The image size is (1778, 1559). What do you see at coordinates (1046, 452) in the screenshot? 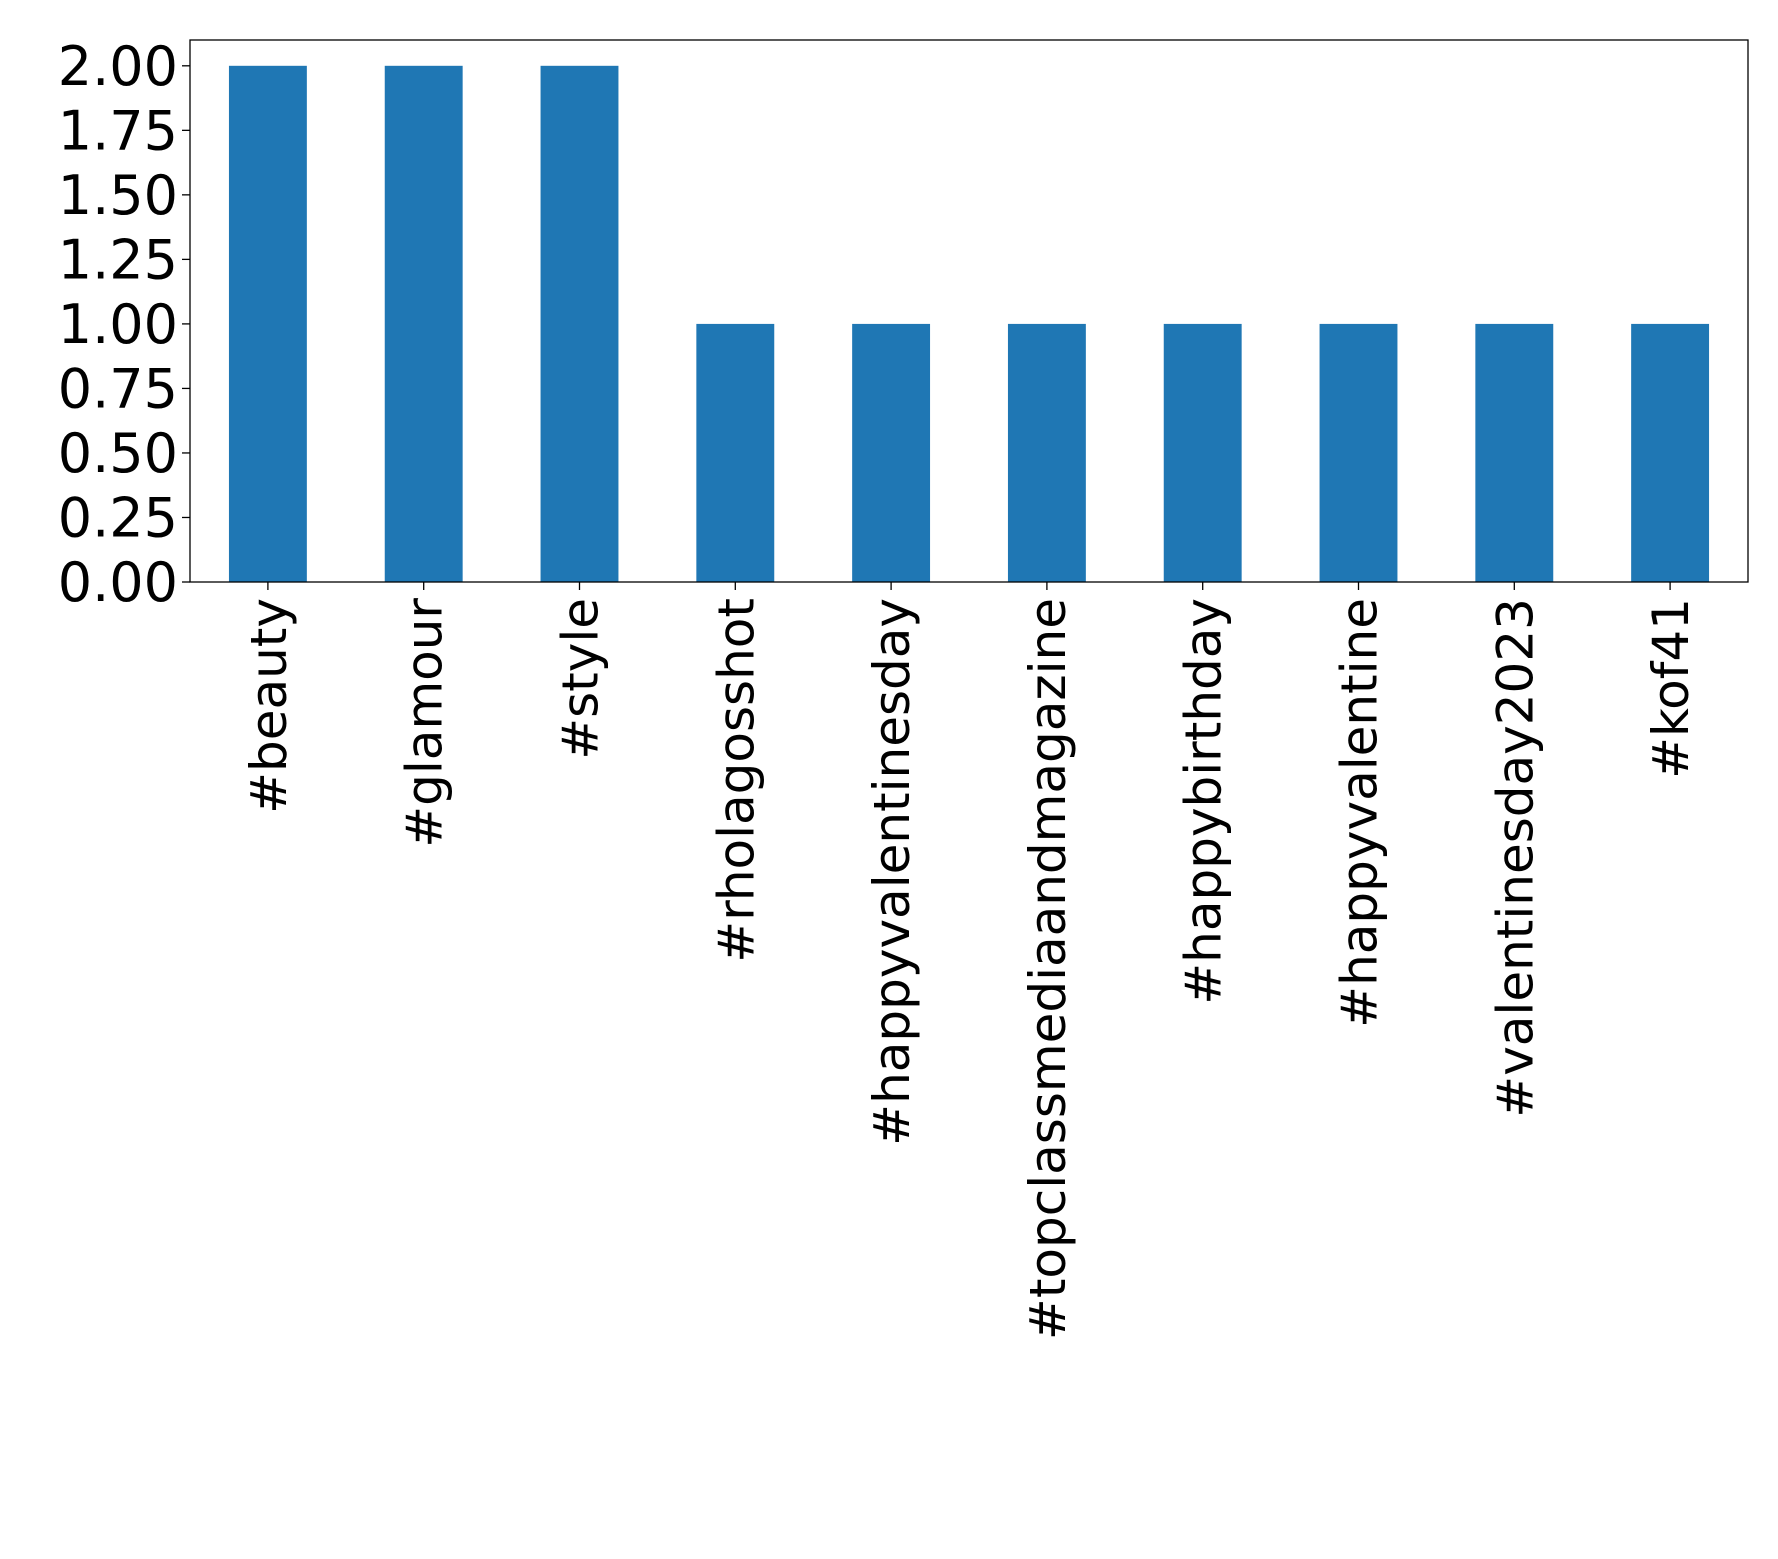
I see `bar-topclassmediaandmagazine` at bounding box center [1046, 452].